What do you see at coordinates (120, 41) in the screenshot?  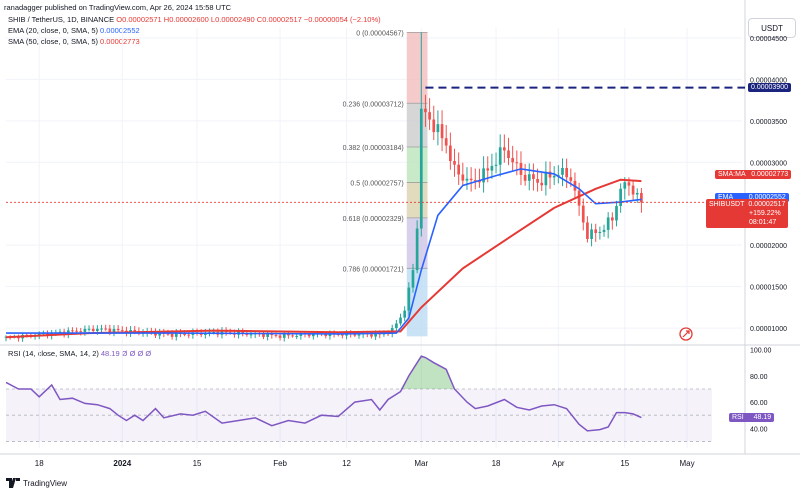 I see `sma-legend-value: 0.00002773` at bounding box center [120, 41].